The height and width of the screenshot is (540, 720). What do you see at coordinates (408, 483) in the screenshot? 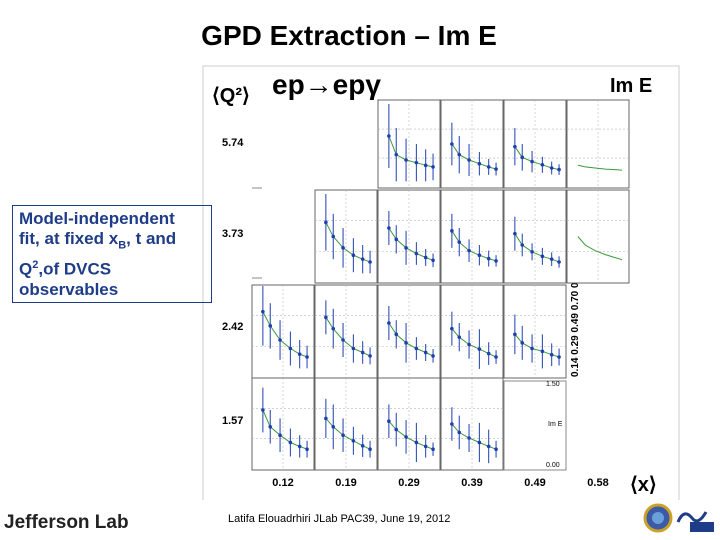
I see `x-col-label: 0.29` at bounding box center [408, 483].